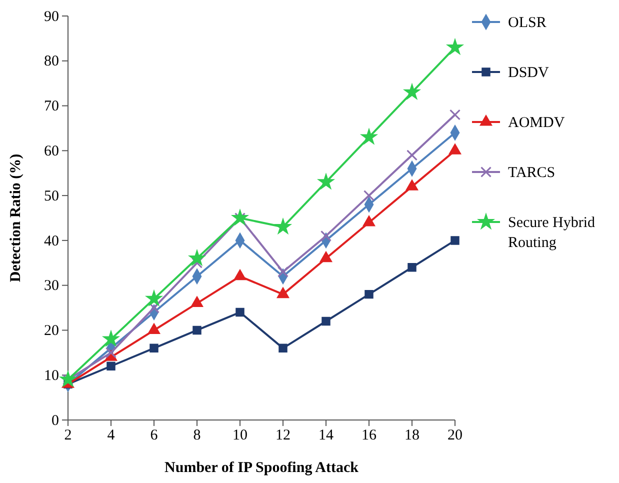 The image size is (619, 483). Describe the element at coordinates (51, 331) in the screenshot. I see `y-tick-label: 20` at that location.